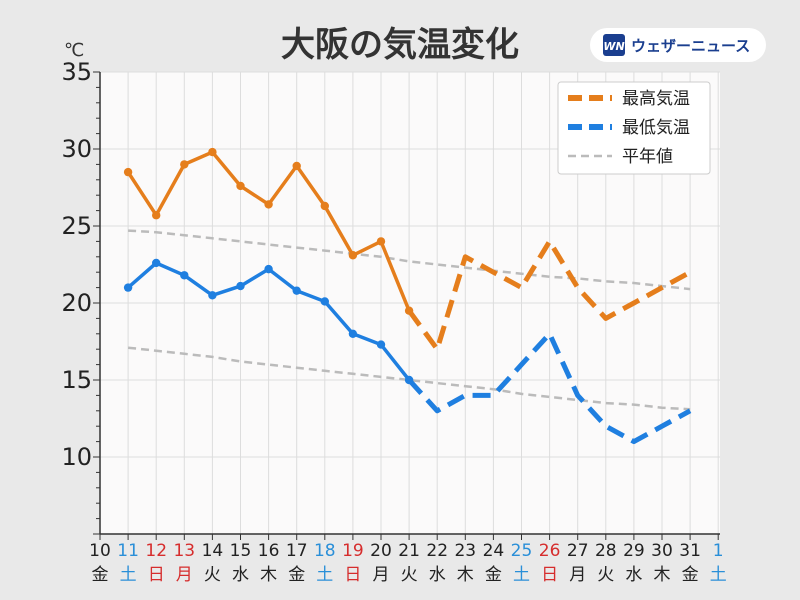 The height and width of the screenshot is (600, 800). Describe the element at coordinates (400, 45) in the screenshot. I see `chart-title: 大阪の気温変化` at that location.